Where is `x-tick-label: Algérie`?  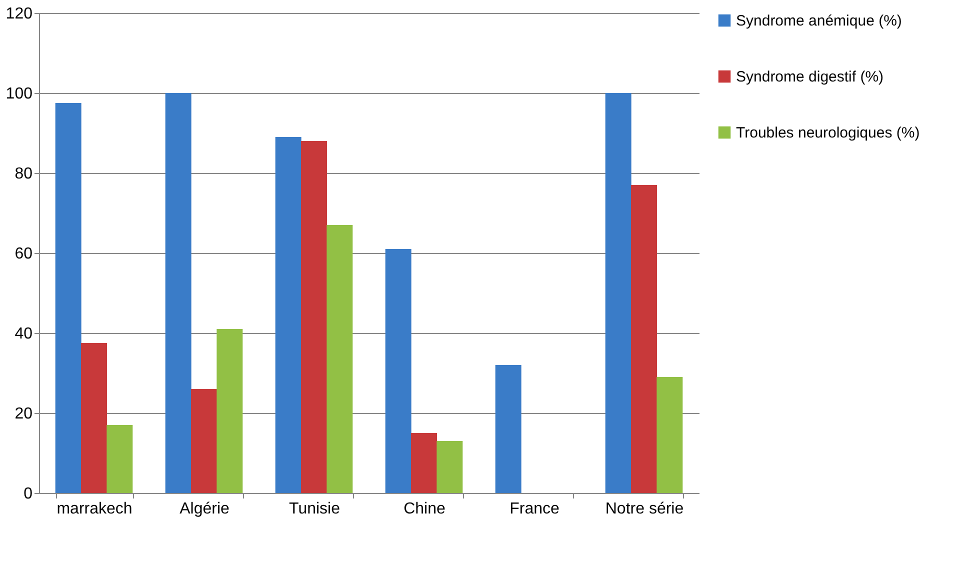
x-tick-label: Algérie is located at coordinates (205, 509).